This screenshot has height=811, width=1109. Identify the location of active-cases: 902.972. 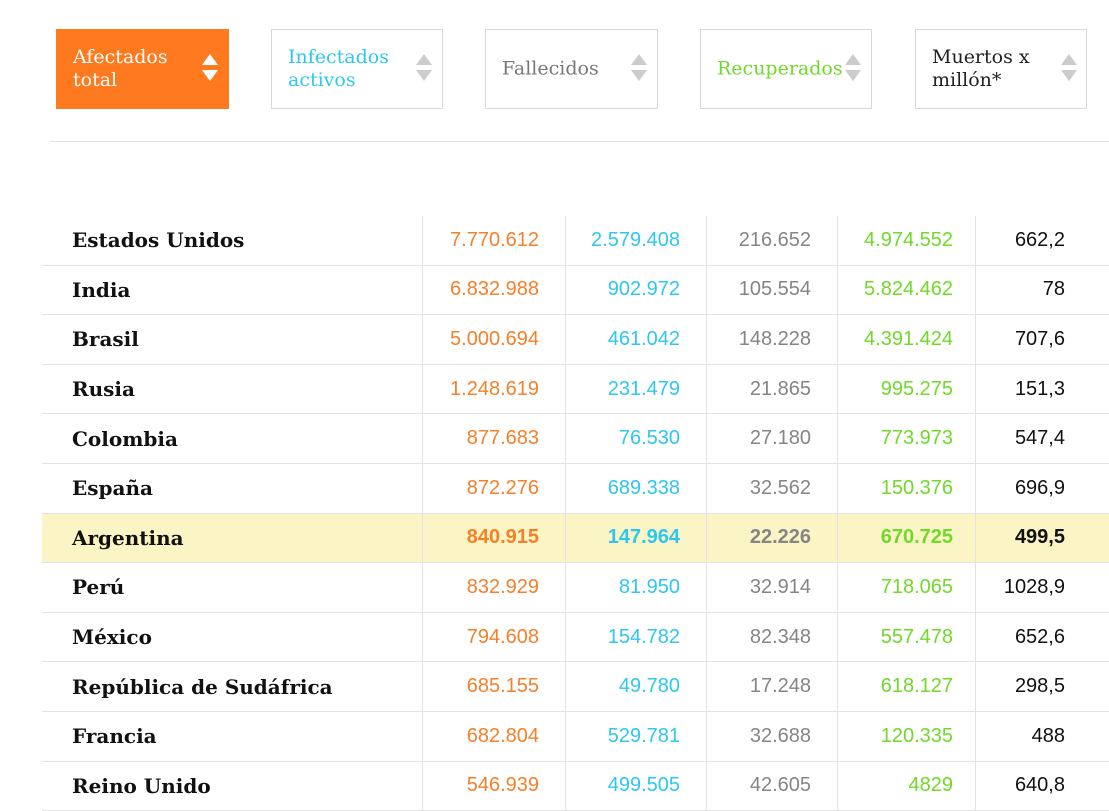
(635, 290).